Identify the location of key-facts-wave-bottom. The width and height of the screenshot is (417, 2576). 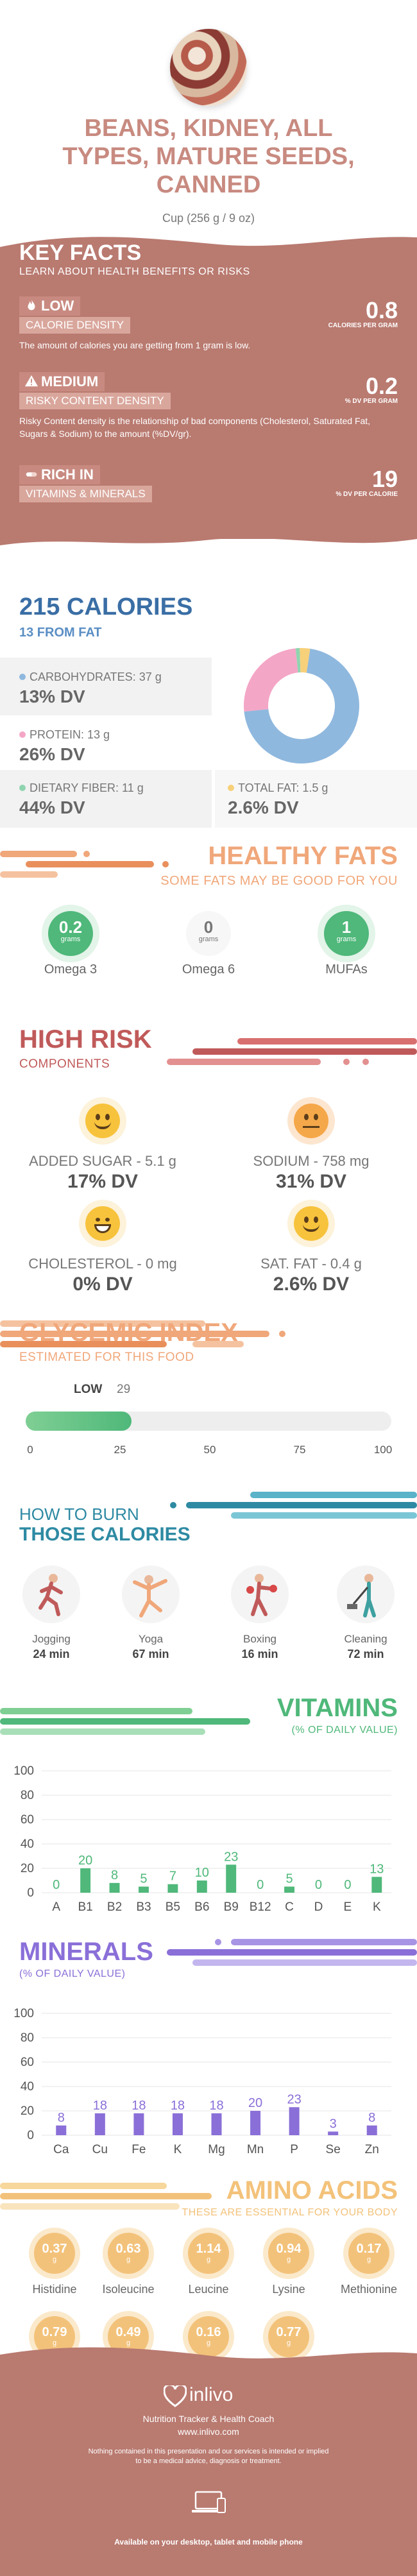
(208, 535).